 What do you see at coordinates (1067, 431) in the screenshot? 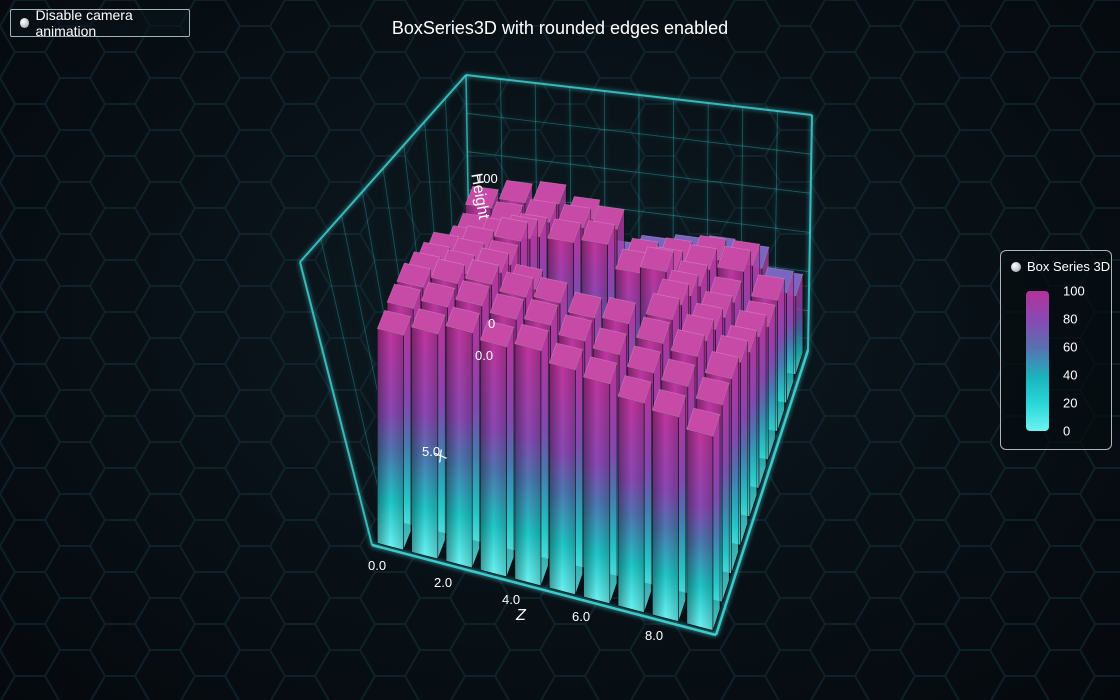
I see `legend-tick-0: 0` at bounding box center [1067, 431].